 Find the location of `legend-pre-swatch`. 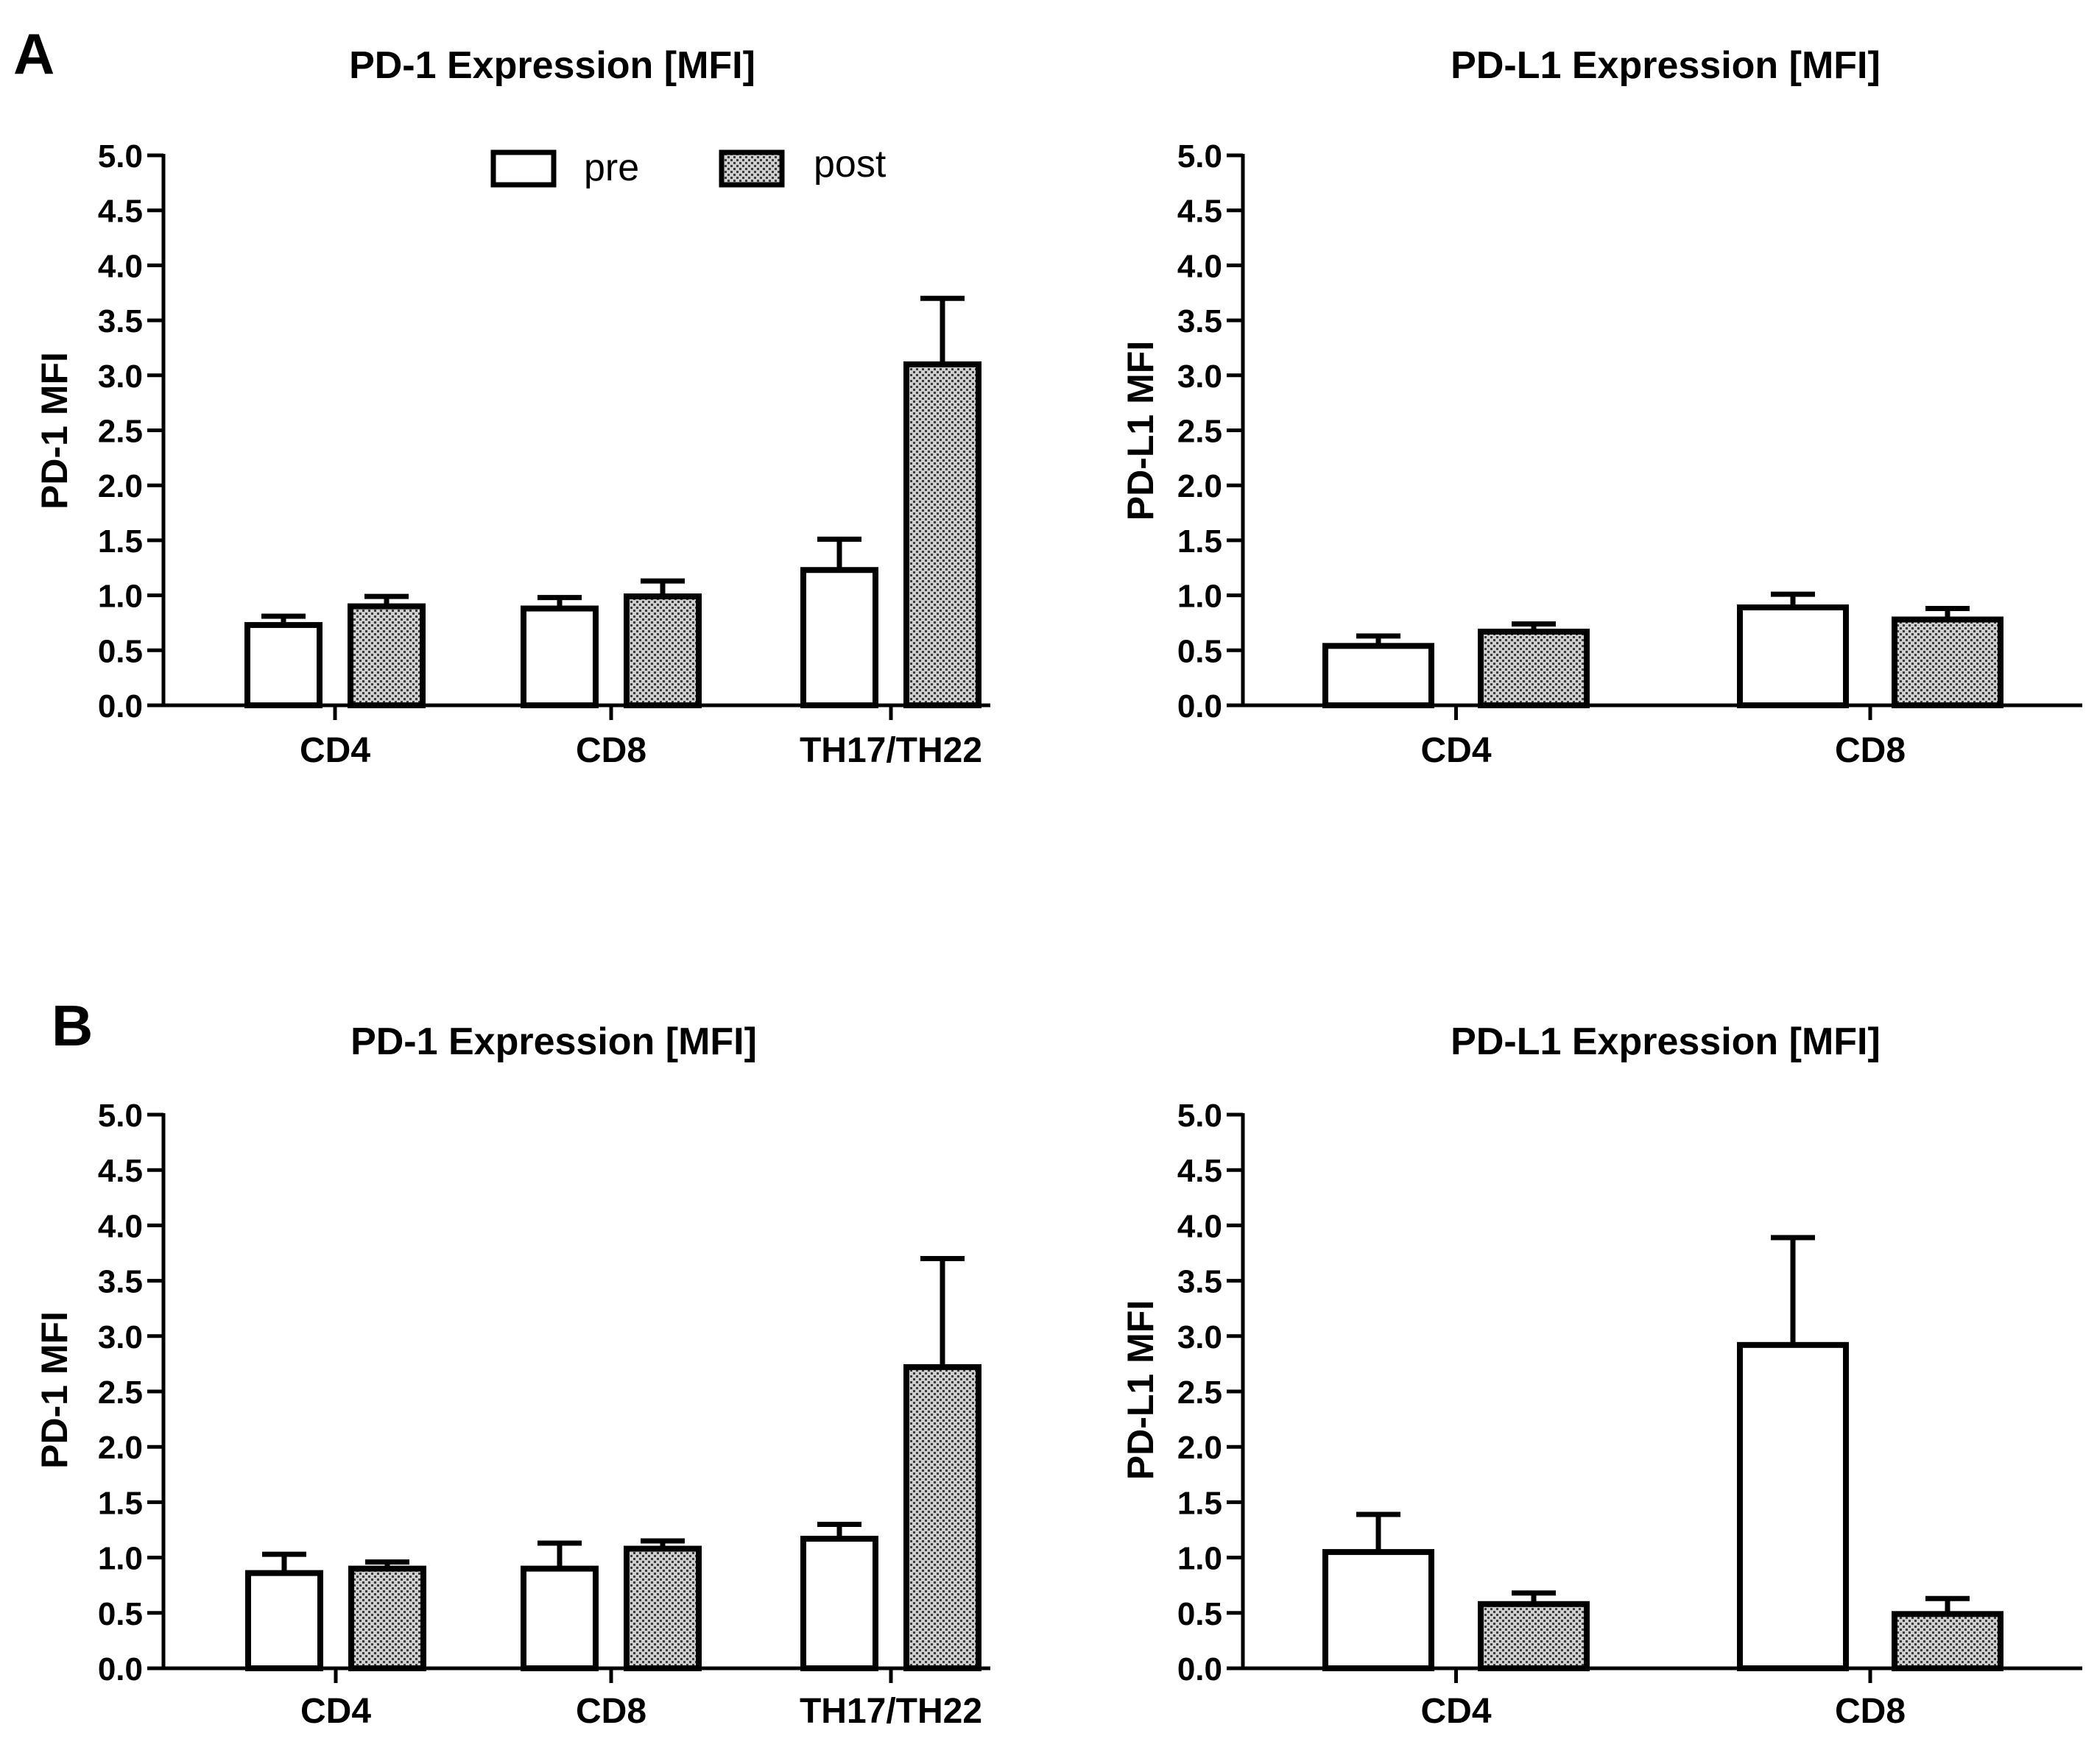

legend-pre-swatch is located at coordinates (523, 168).